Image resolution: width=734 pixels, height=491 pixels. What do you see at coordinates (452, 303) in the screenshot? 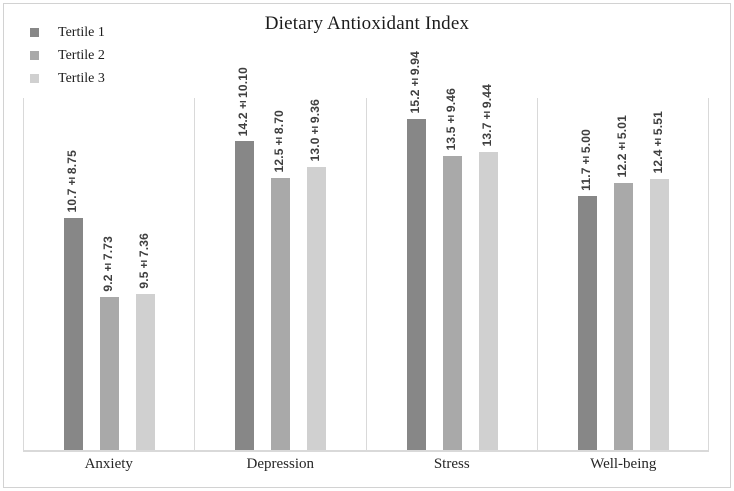
I see `bar-tertile-2-stress` at bounding box center [452, 303].